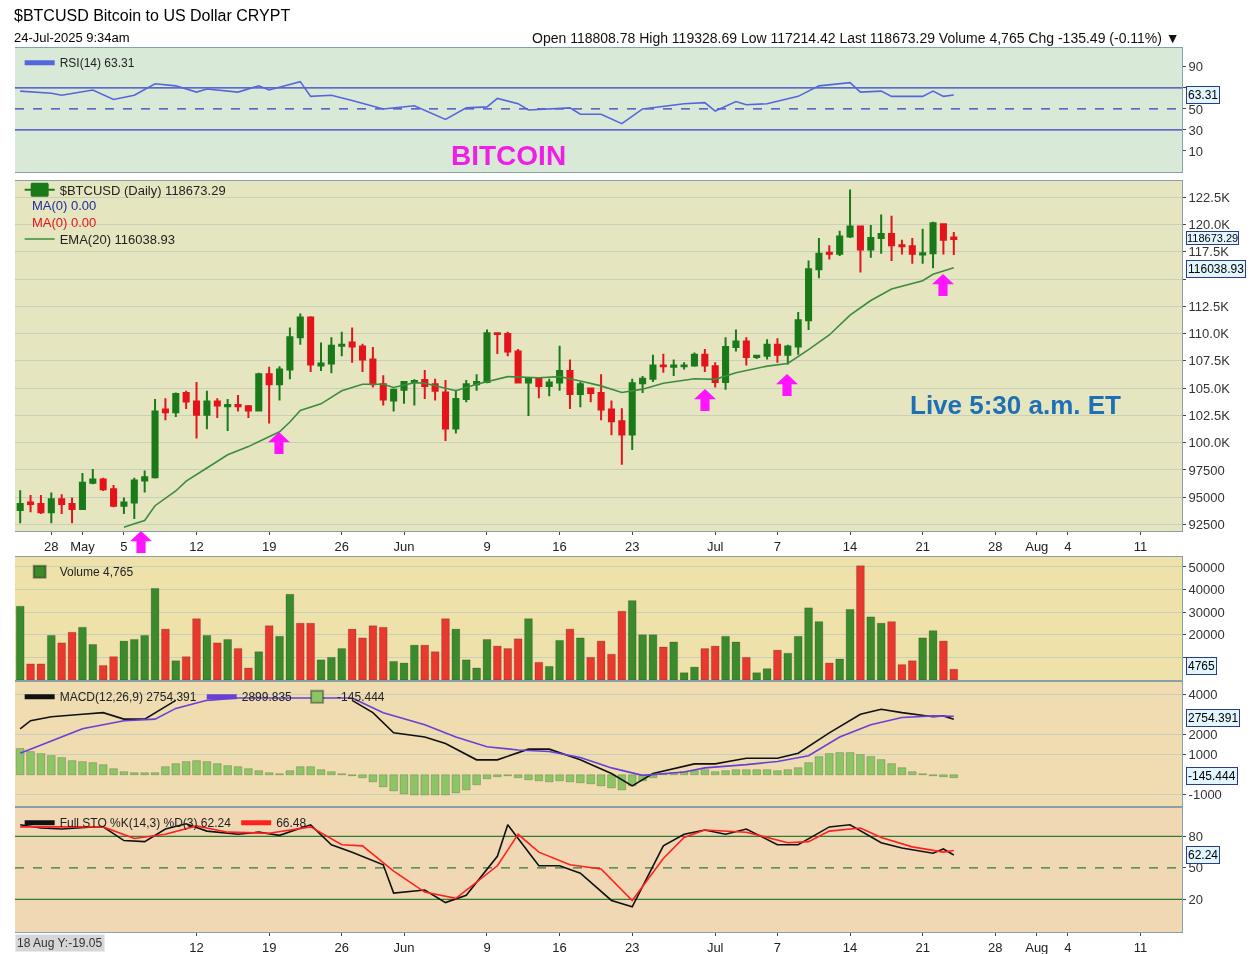 The height and width of the screenshot is (954, 1260). Describe the element at coordinates (1209, 252) in the screenshot. I see `y-tick-label: 117.5K` at that location.